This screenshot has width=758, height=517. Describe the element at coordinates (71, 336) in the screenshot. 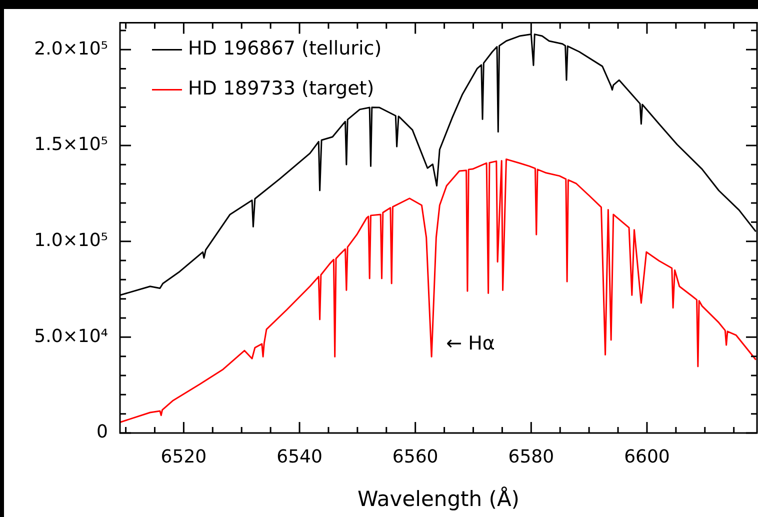

I see `y-tick-label: 5.0×10⁴` at that location.